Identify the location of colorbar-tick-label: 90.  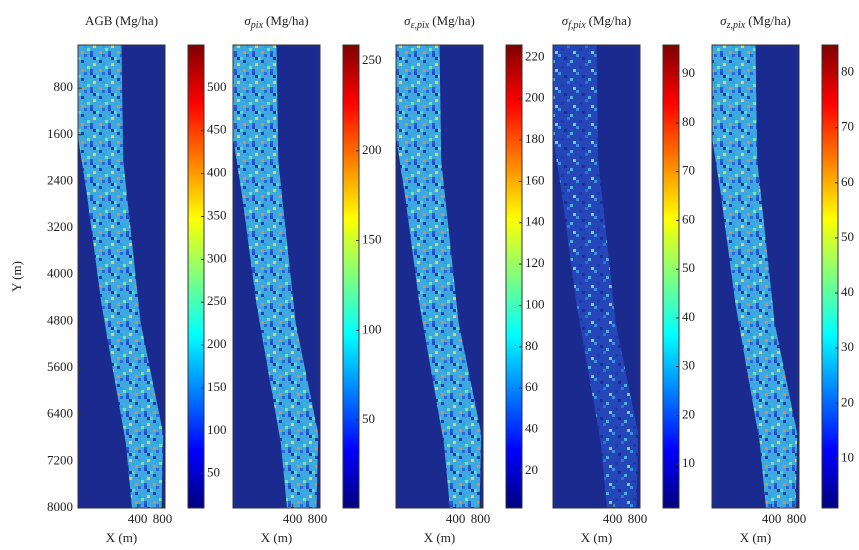
(688, 72).